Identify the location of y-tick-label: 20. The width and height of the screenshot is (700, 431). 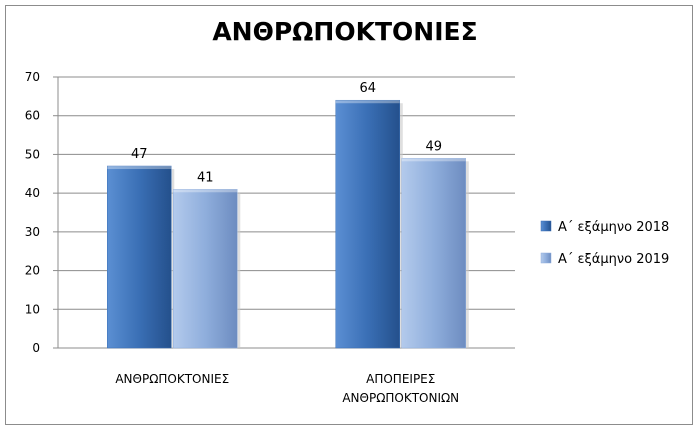
(32, 271).